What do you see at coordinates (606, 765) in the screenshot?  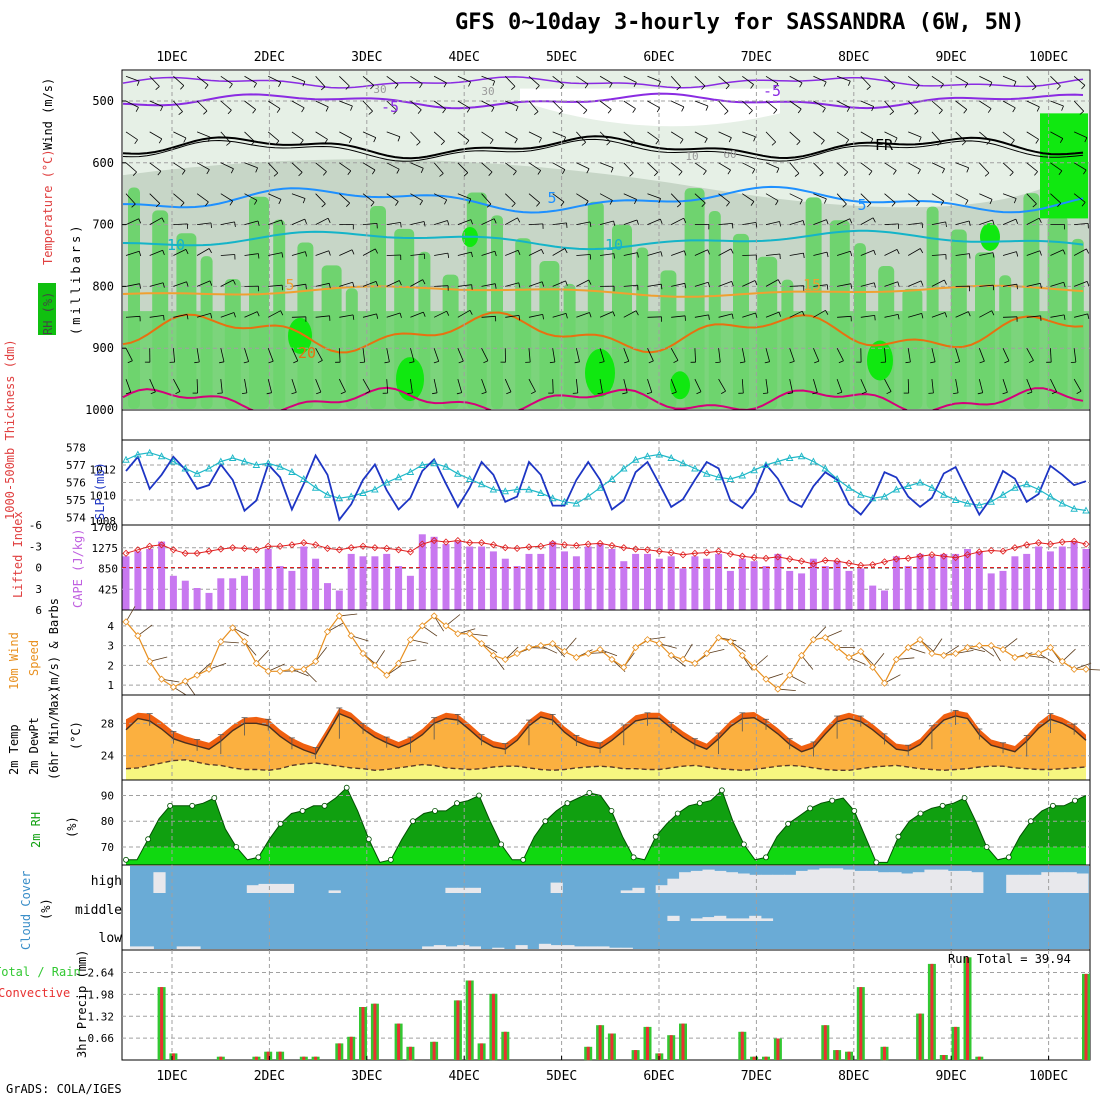 I see `dewpt-line` at bounding box center [606, 765].